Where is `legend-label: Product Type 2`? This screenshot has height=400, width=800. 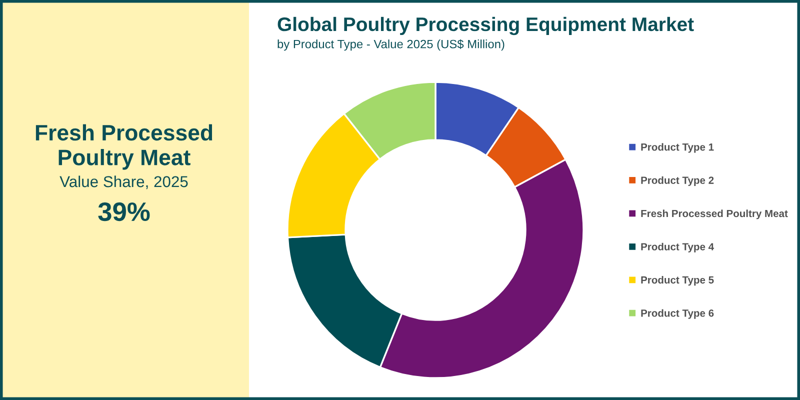
legend-label: Product Type 2 is located at coordinates (677, 181).